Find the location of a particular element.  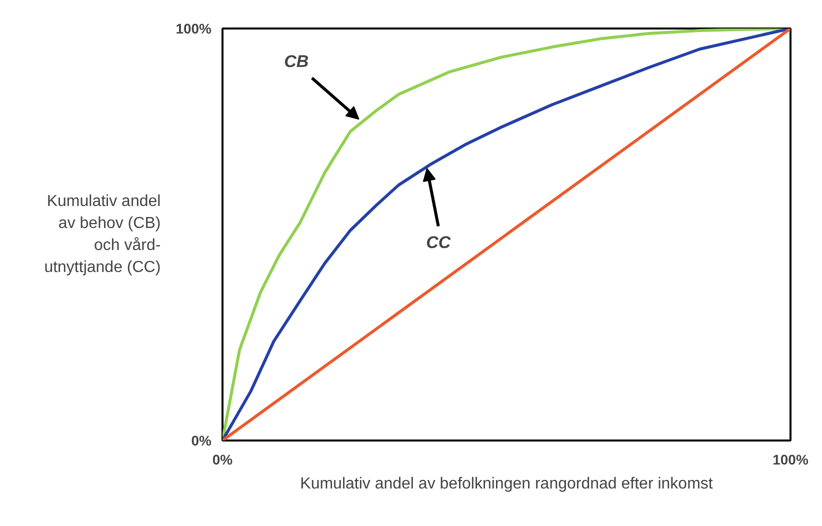

annotation: CB is located at coordinates (296, 61).